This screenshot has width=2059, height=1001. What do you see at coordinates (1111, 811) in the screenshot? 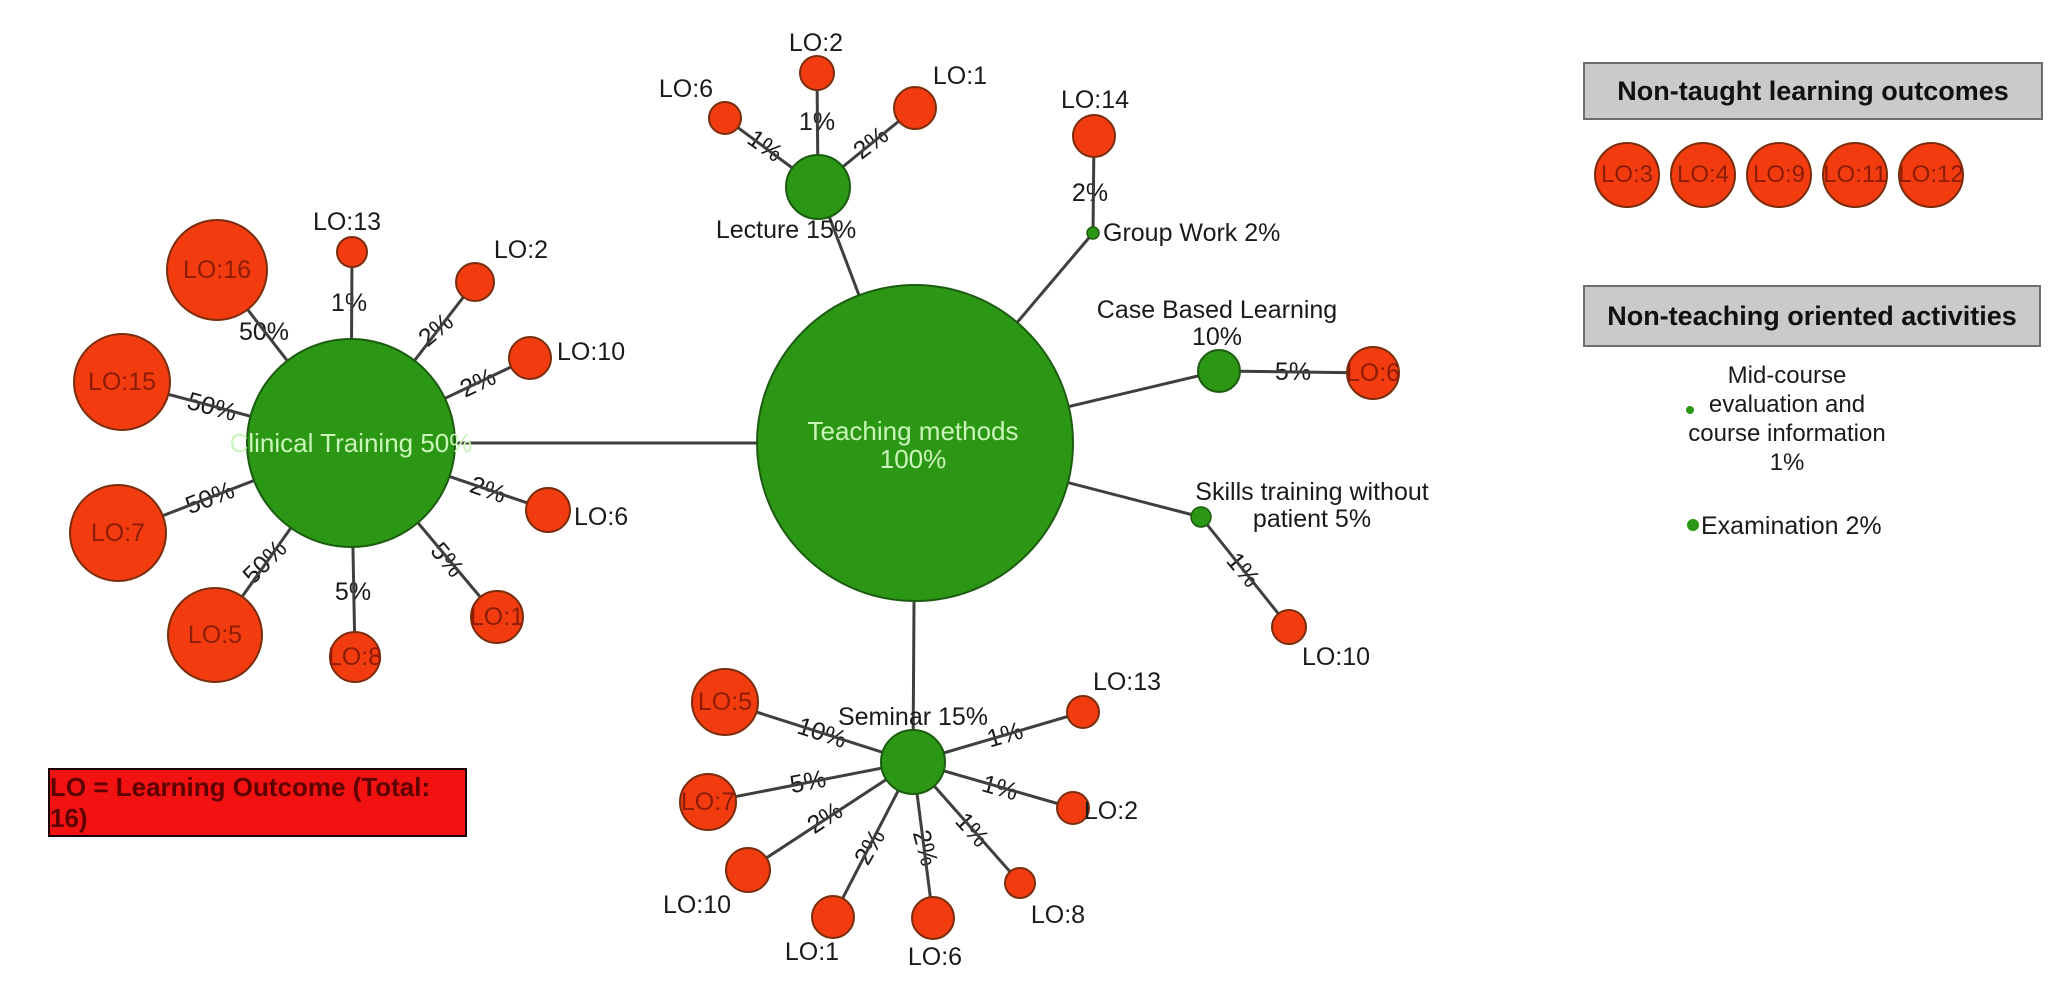
I see `node-label-s_lo2: LO:2` at bounding box center [1111, 811].